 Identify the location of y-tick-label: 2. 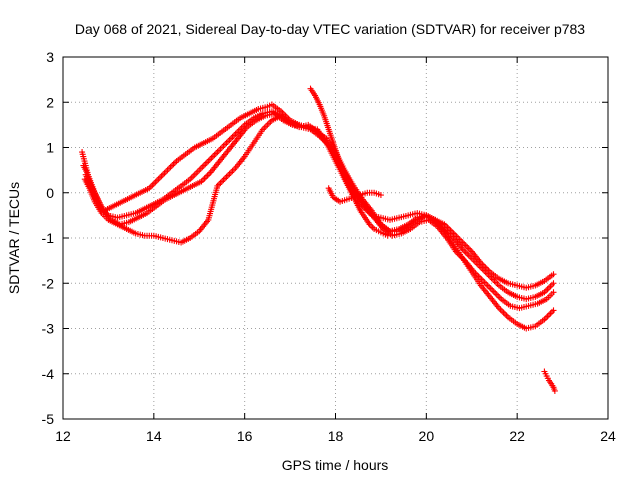
(50, 102).